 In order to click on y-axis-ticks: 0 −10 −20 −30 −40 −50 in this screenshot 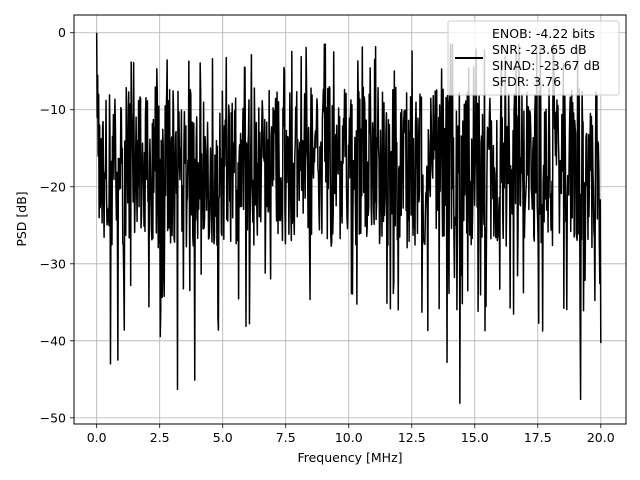, I will do `click(57, 225)`.